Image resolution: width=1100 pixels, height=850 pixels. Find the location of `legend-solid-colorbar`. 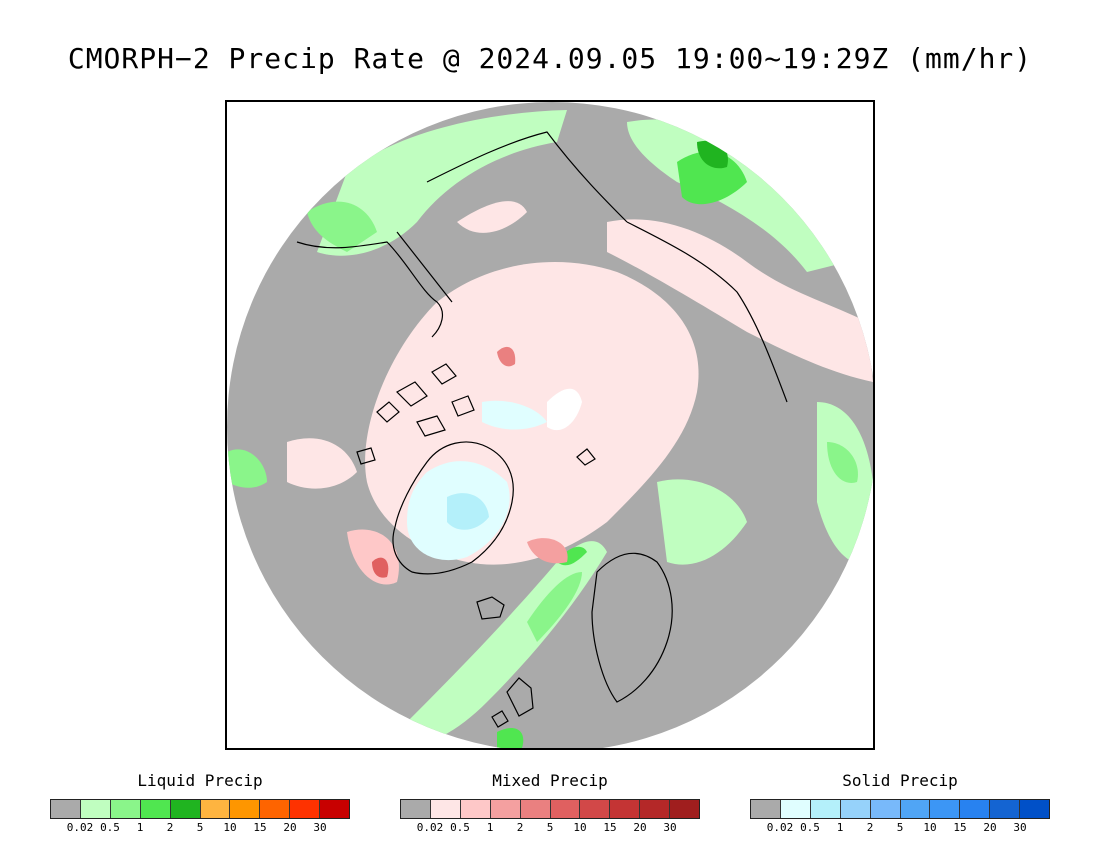

legend-solid-colorbar is located at coordinates (900, 809).